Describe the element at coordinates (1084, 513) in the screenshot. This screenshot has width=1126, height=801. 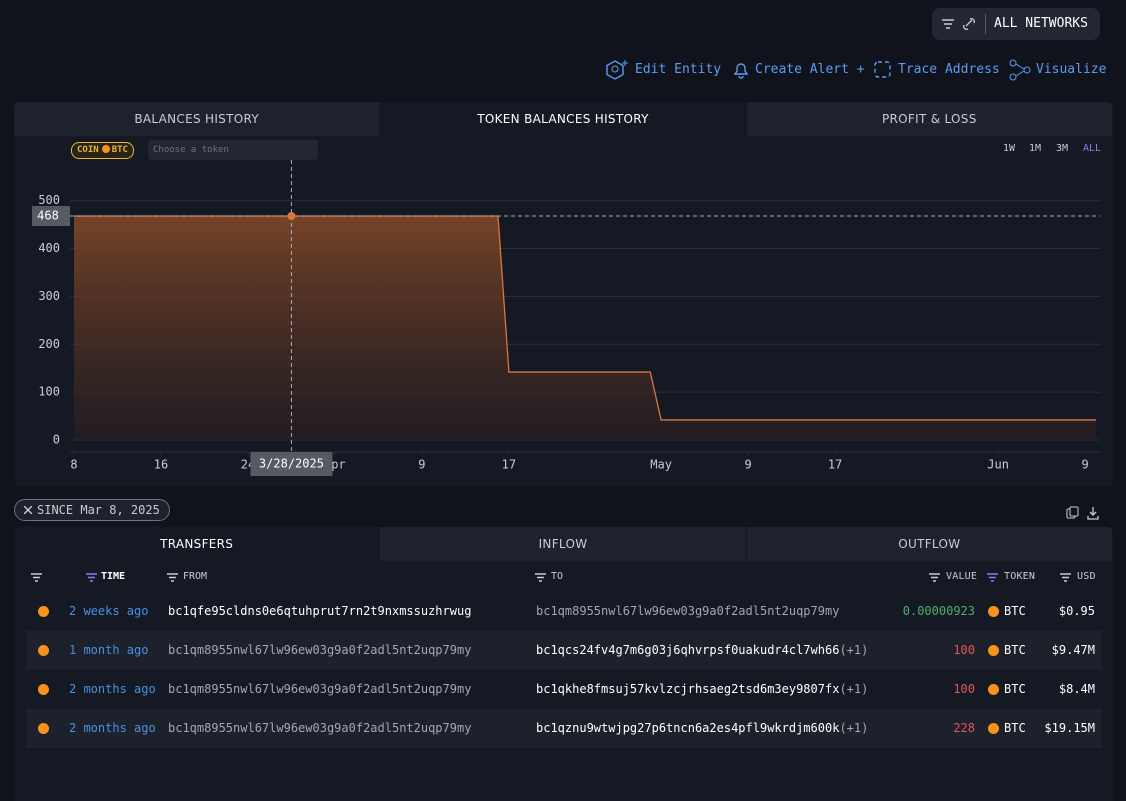
I see `export-icons` at that location.